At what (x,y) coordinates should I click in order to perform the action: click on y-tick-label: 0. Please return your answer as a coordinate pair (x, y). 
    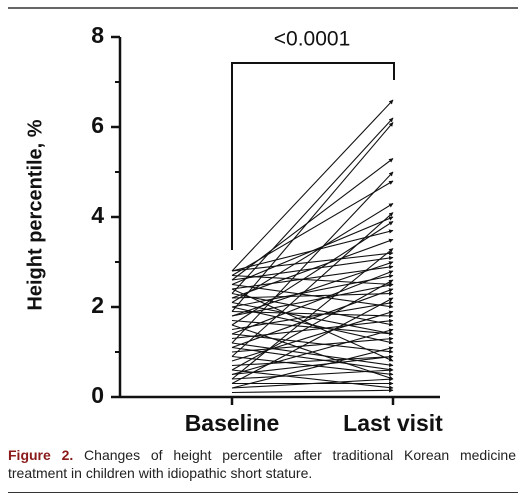
    Looking at the image, I should click on (97, 395).